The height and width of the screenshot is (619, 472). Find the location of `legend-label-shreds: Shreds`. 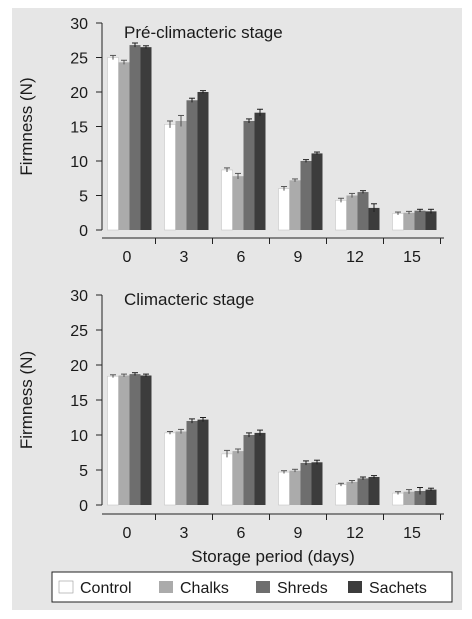

legend-label-shreds: Shreds is located at coordinates (302, 588).